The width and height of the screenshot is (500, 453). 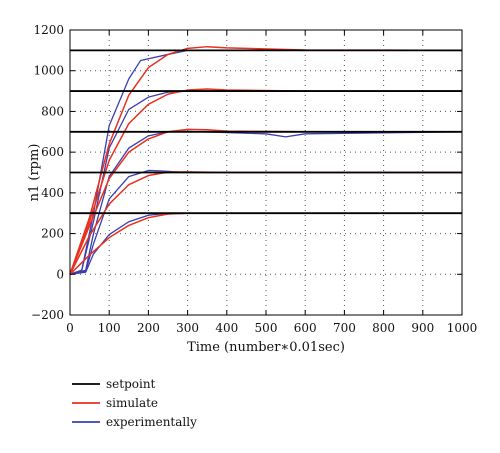 I want to click on x-tick-label-0: 0, so click(x=70, y=328).